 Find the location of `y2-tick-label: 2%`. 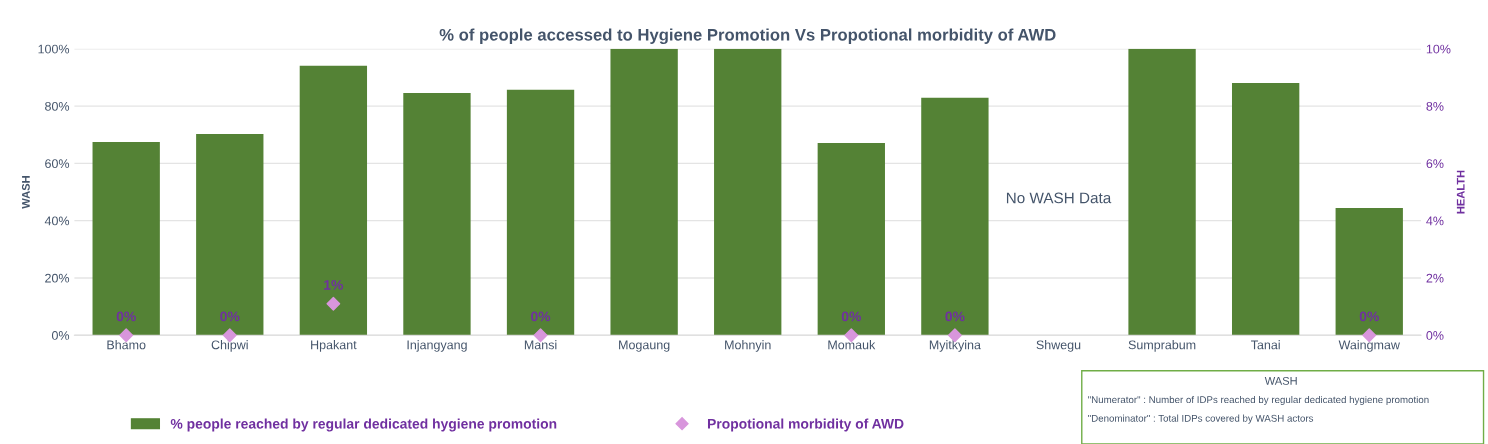

y2-tick-label: 2% is located at coordinates (1435, 278).